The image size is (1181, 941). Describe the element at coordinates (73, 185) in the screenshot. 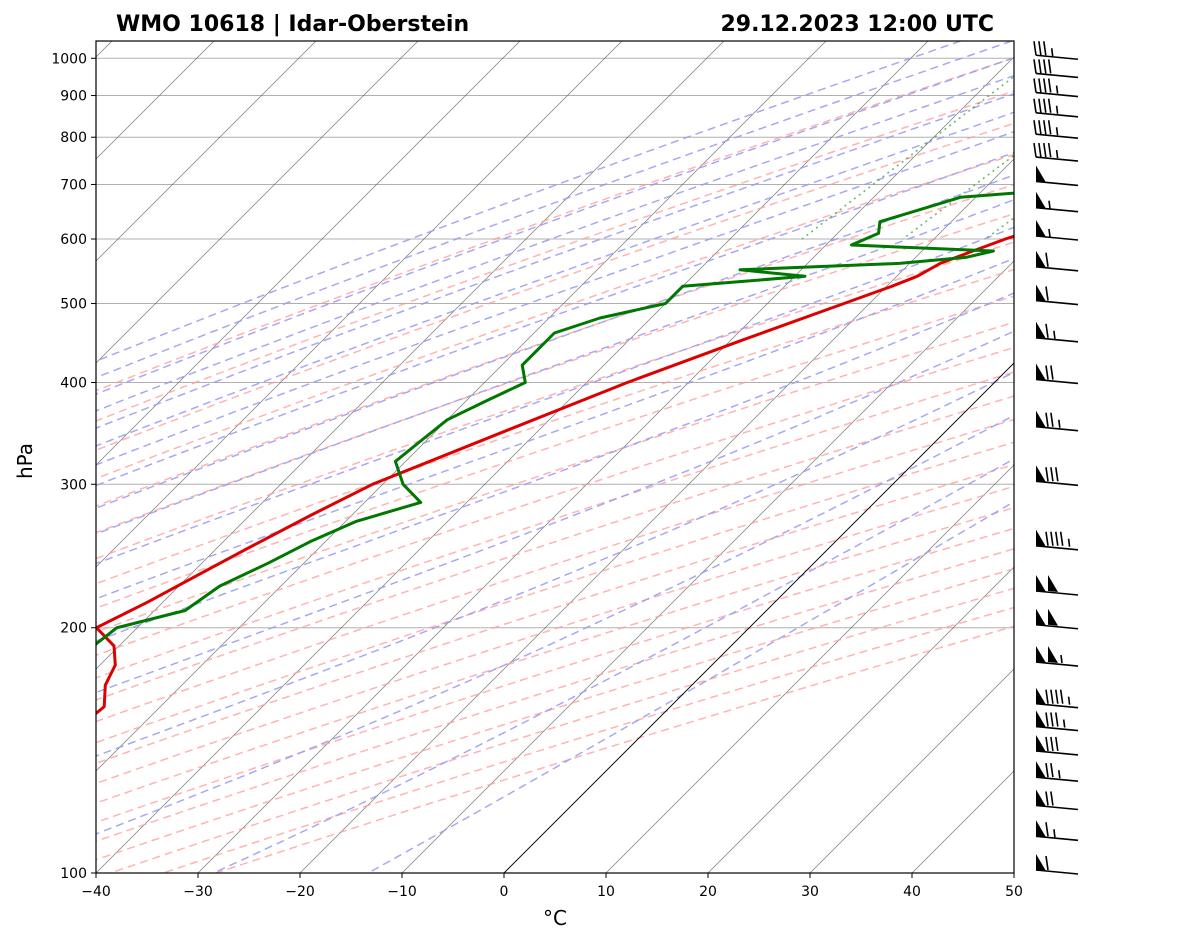

I see `y-tick-label: 700` at that location.